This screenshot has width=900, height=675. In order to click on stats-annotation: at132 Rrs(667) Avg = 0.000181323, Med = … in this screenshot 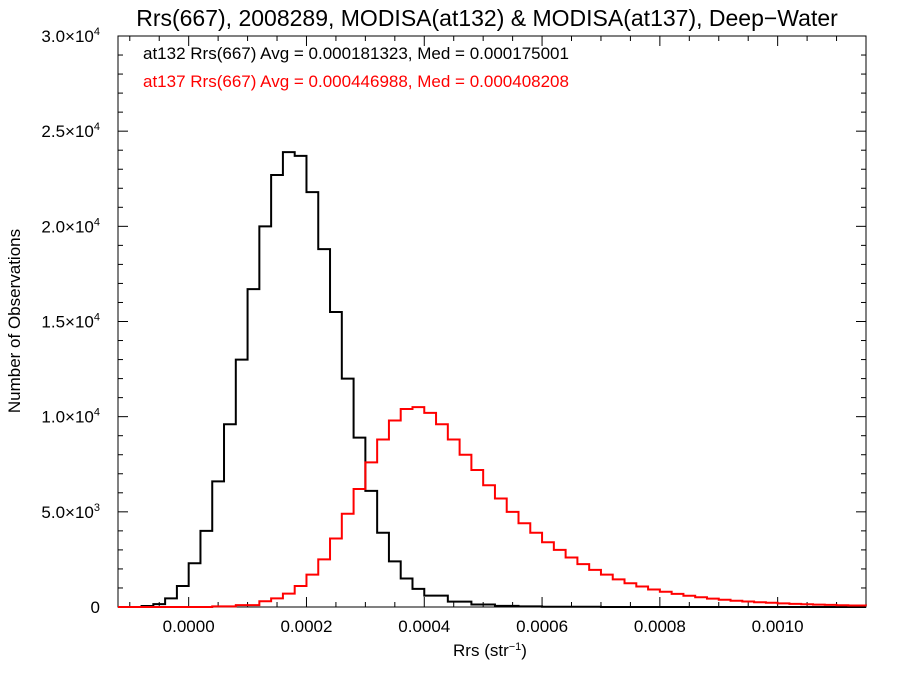, I will do `click(356, 53)`.